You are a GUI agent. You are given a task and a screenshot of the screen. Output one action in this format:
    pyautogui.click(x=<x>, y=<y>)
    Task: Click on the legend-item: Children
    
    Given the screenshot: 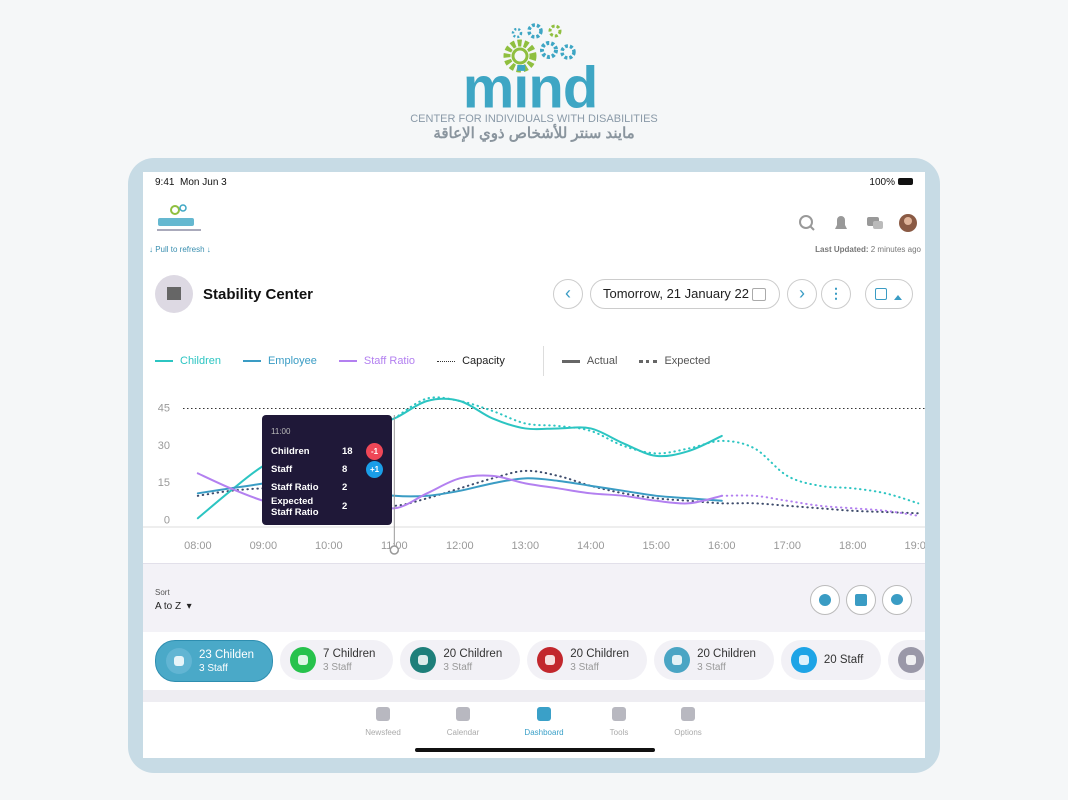 What is the action you would take?
    pyautogui.click(x=188, y=361)
    